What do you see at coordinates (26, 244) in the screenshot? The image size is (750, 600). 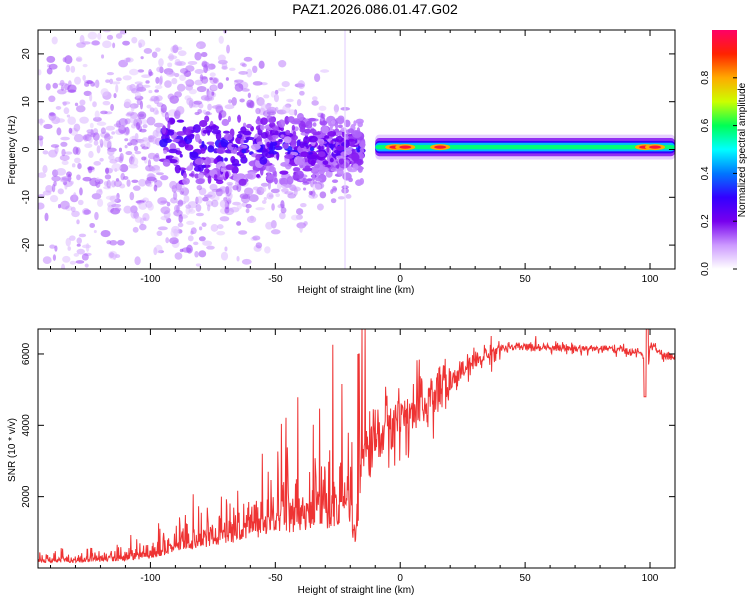 I see `spectrogram-ytick-label: -20` at bounding box center [26, 244].